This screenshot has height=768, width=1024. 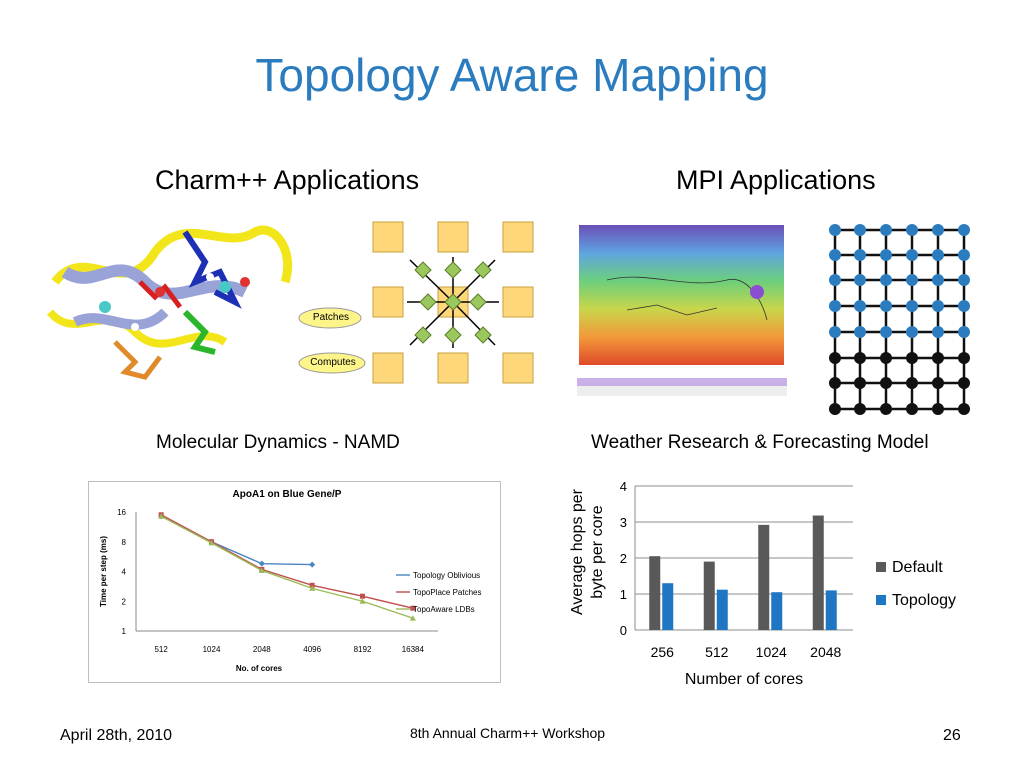 I want to click on charm-heading: Charm++ Applications, so click(x=287, y=180).